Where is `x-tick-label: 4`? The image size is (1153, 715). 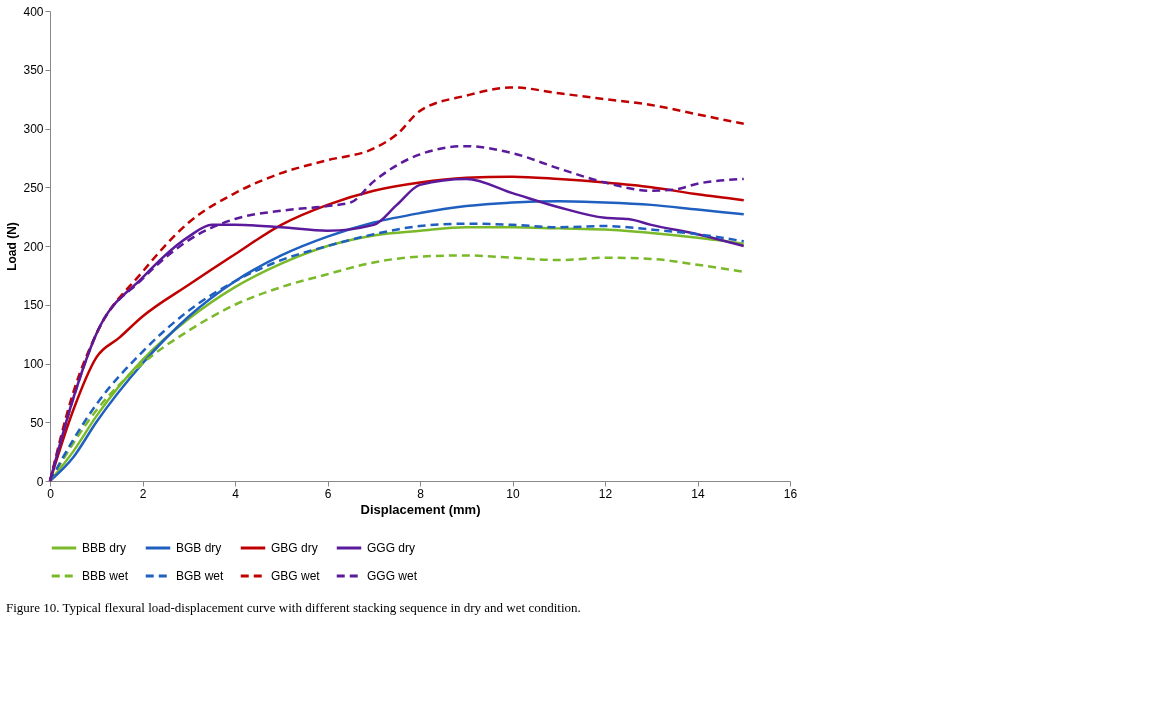 x-tick-label: 4 is located at coordinates (236, 493).